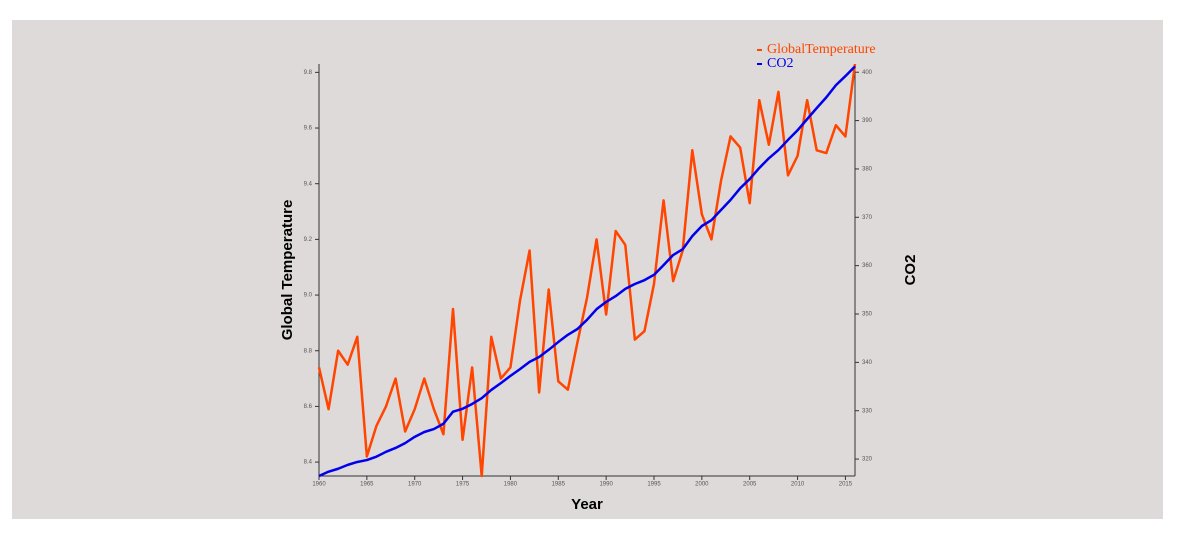 This screenshot has width=1180, height=538. Describe the element at coordinates (308, 407) in the screenshot. I see `y-tick-label: 8.6` at that location.